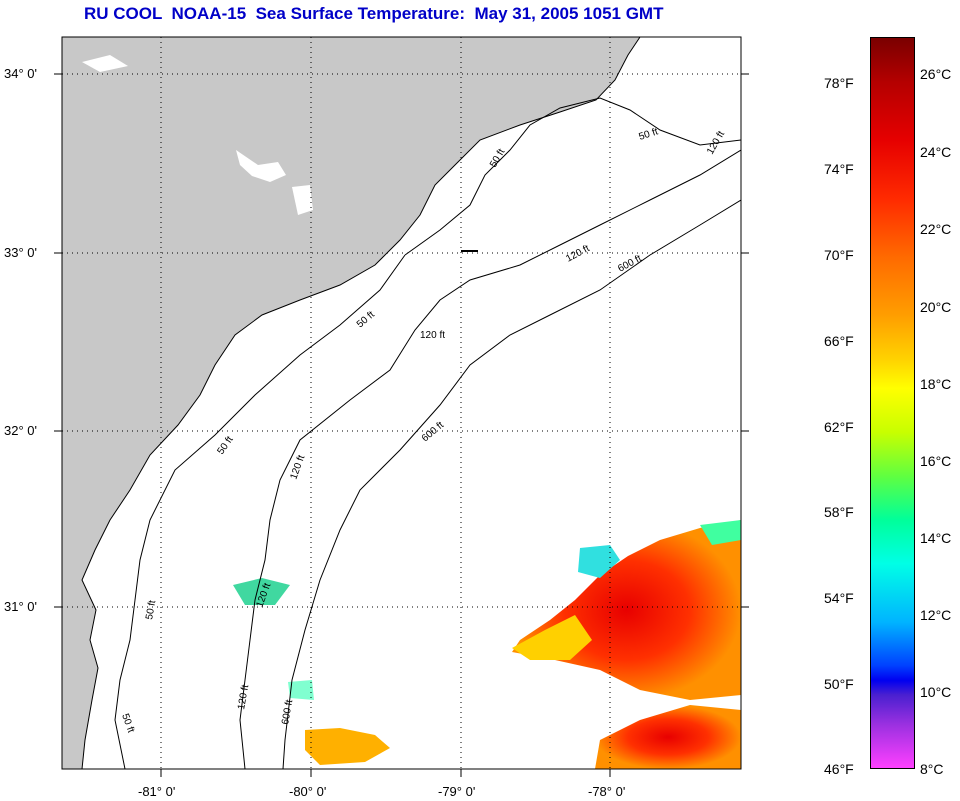 The image size is (960, 801). Describe the element at coordinates (892, 403) in the screenshot. I see `temperature-colorbar` at that location.